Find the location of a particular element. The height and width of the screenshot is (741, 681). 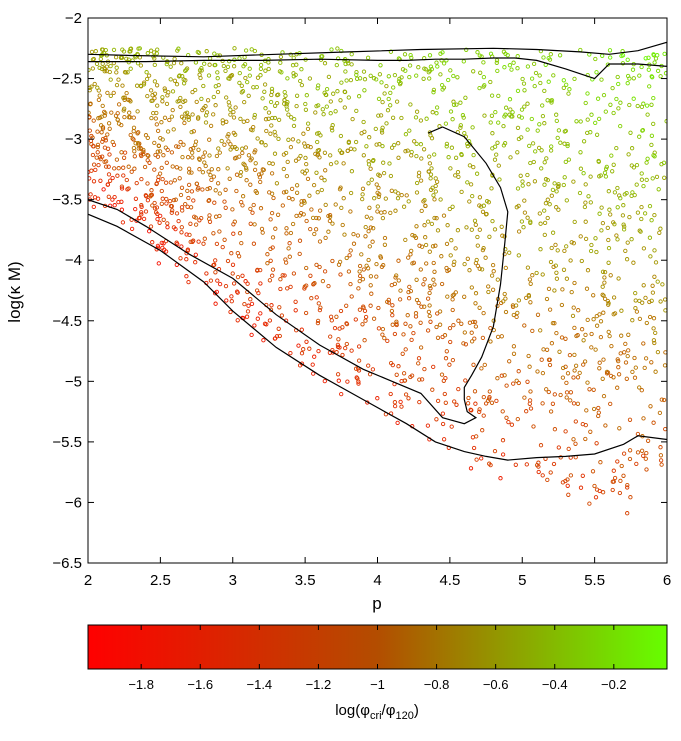

y-tick-label: −2.5 is located at coordinates (67, 79).